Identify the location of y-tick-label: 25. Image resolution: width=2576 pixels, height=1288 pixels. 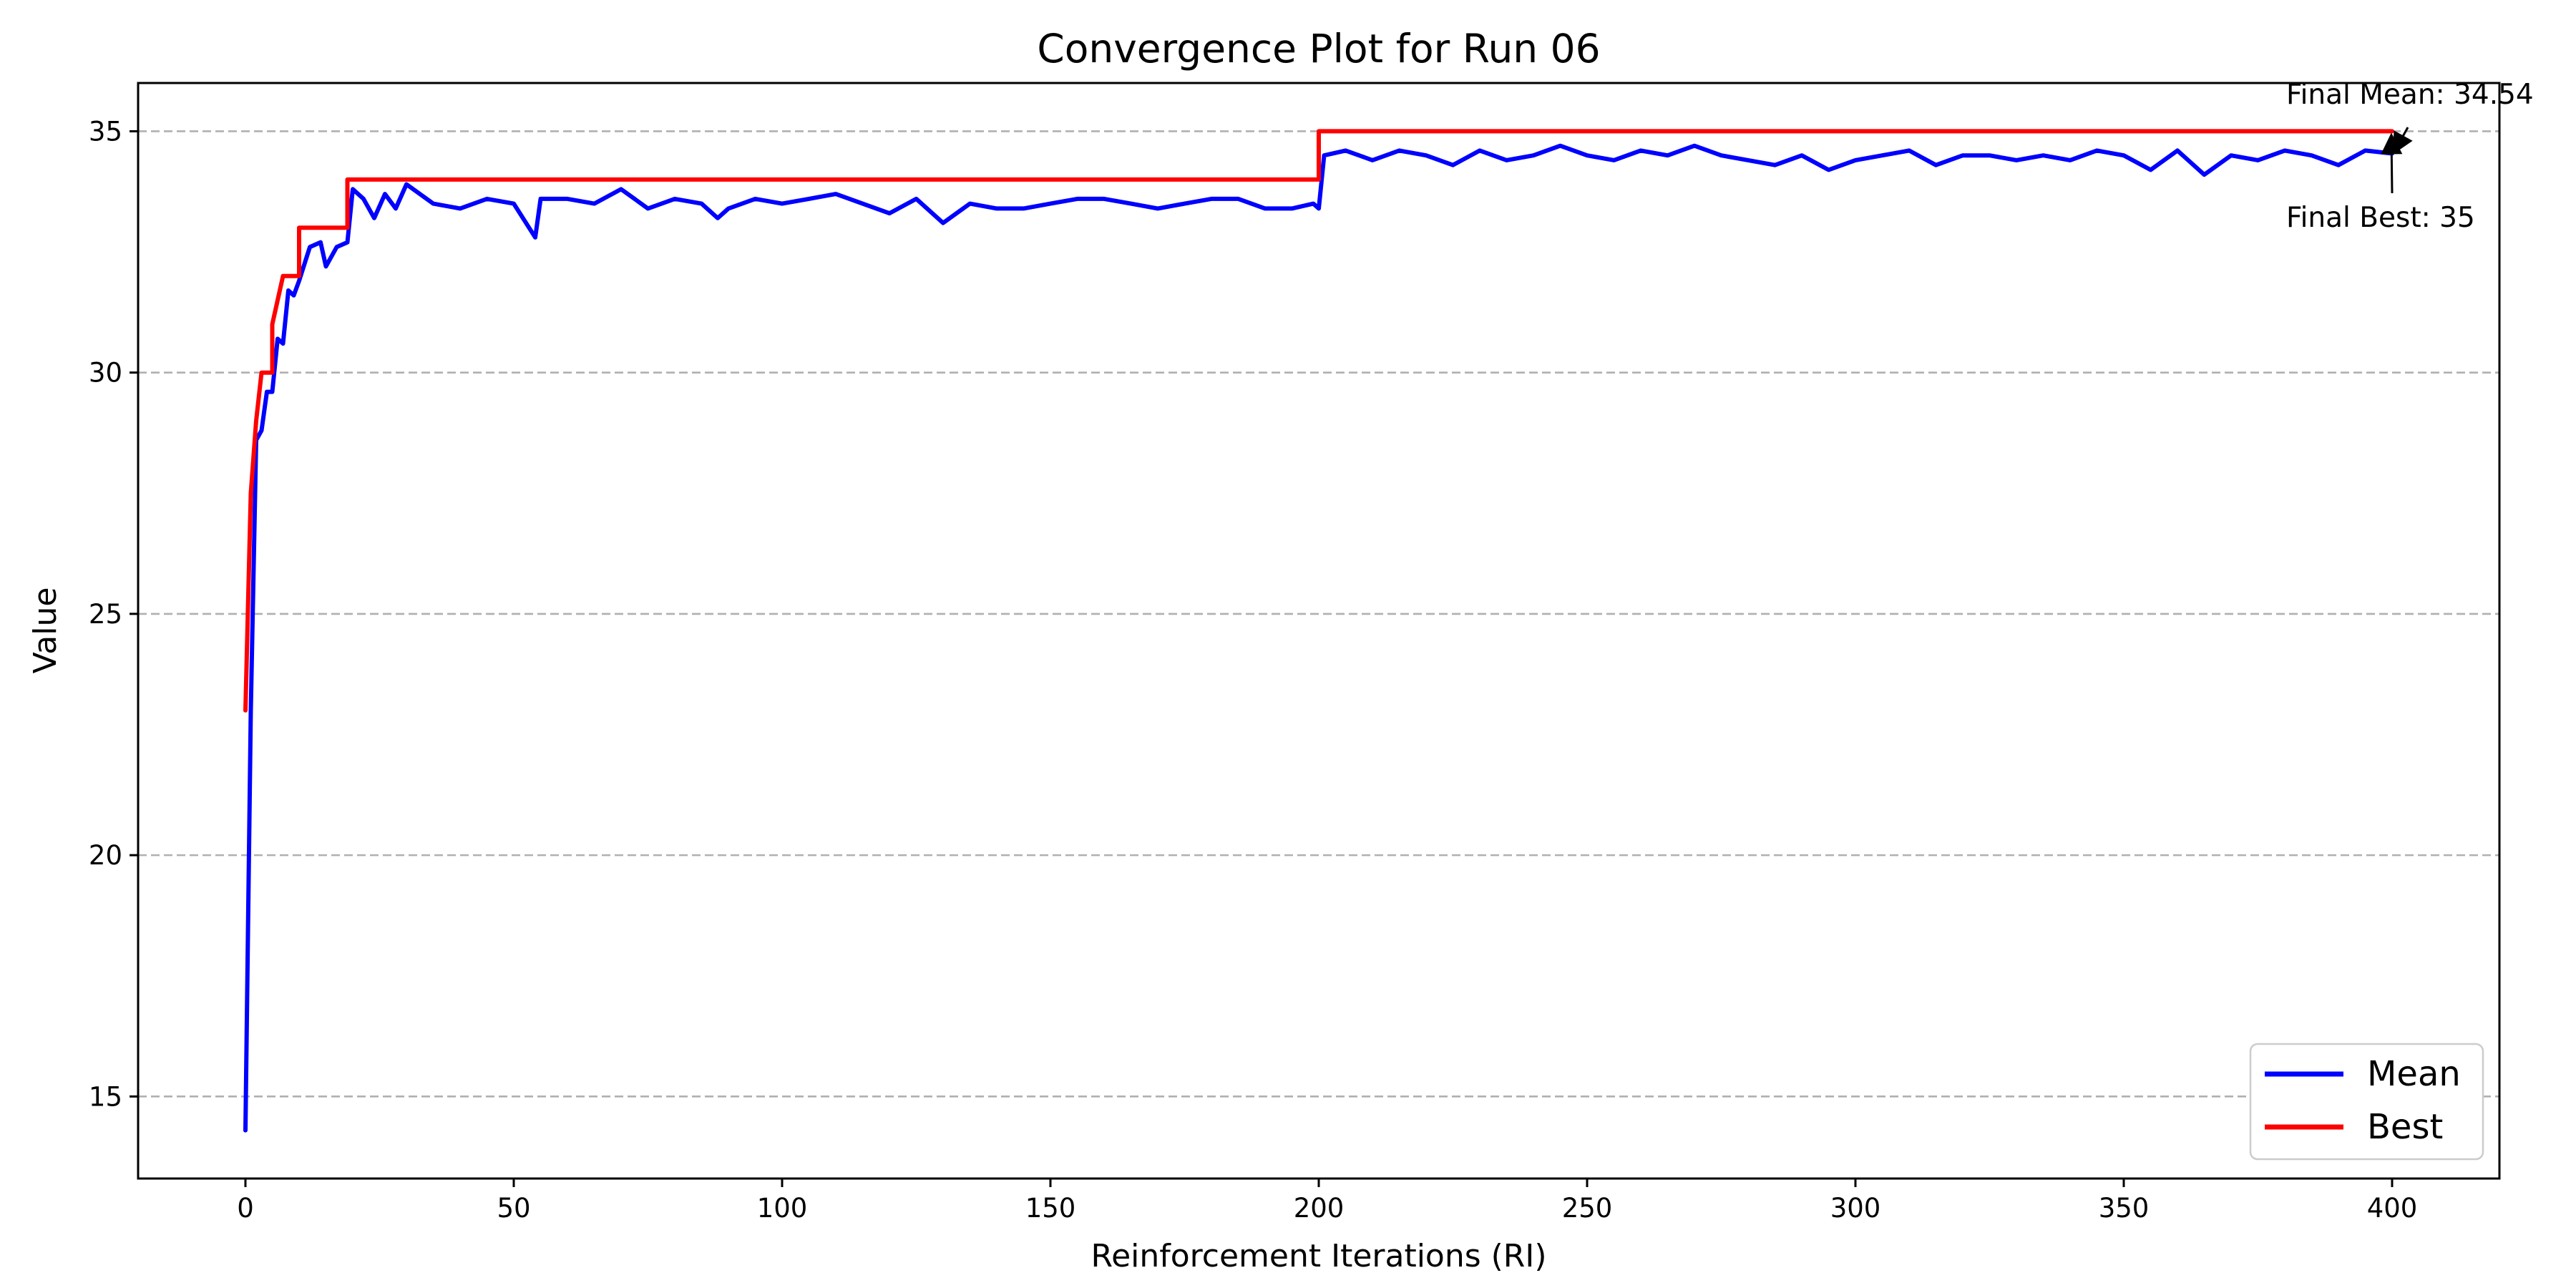
(105, 614).